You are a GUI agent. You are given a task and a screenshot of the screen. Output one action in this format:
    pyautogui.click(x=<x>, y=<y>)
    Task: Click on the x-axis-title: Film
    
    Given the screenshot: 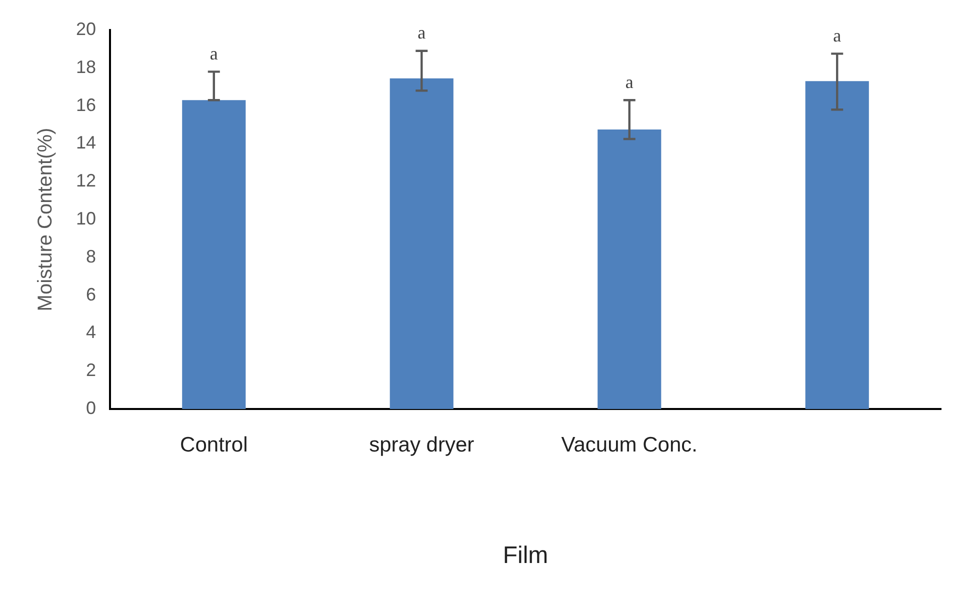 What is the action you would take?
    pyautogui.click(x=525, y=556)
    